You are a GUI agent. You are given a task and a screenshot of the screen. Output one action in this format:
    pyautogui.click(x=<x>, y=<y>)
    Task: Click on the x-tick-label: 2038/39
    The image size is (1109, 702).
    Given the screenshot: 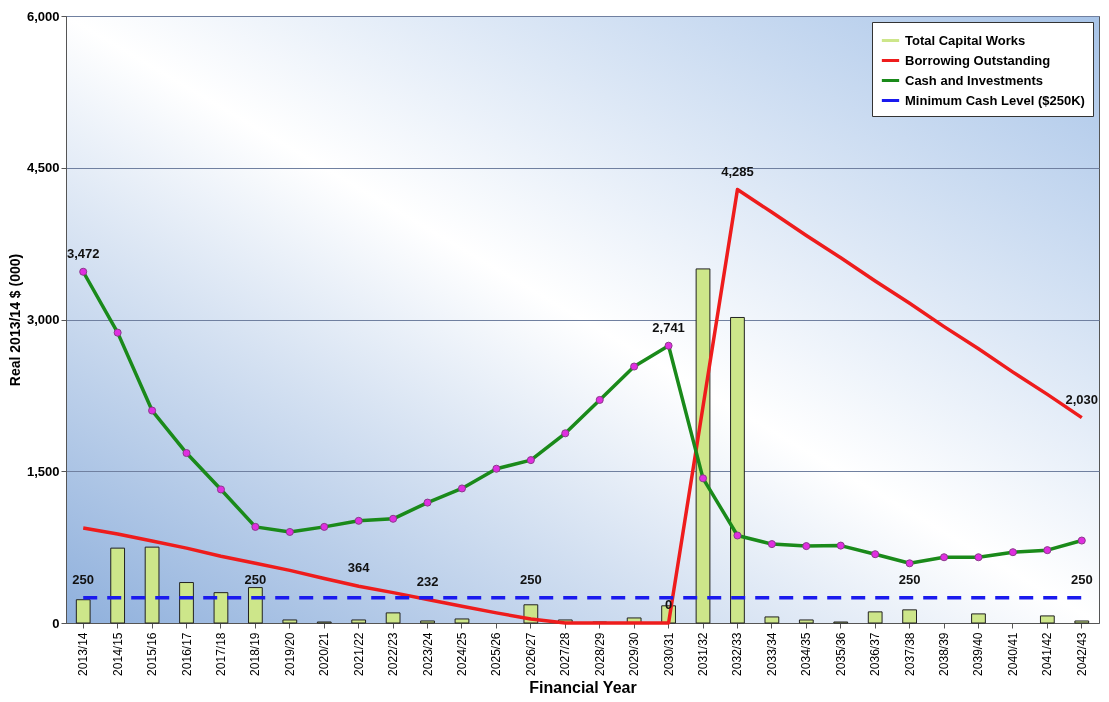 What is the action you would take?
    pyautogui.click(x=944, y=654)
    